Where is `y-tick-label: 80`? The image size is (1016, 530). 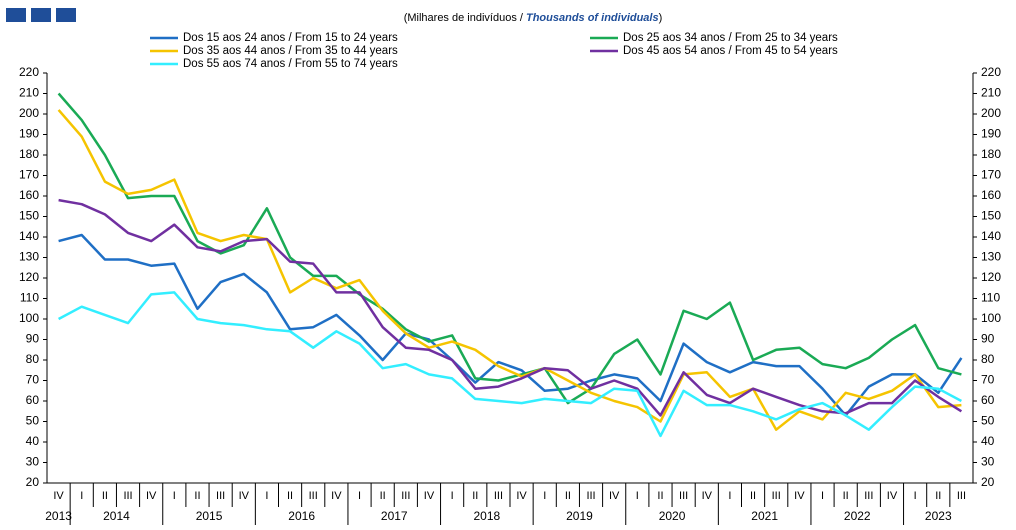
y-tick-label: 80 is located at coordinates (33, 359).